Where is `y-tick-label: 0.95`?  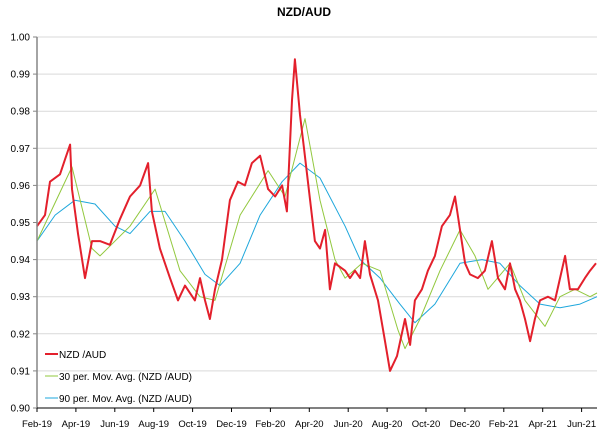 y-tick-label: 0.95 is located at coordinates (21, 223).